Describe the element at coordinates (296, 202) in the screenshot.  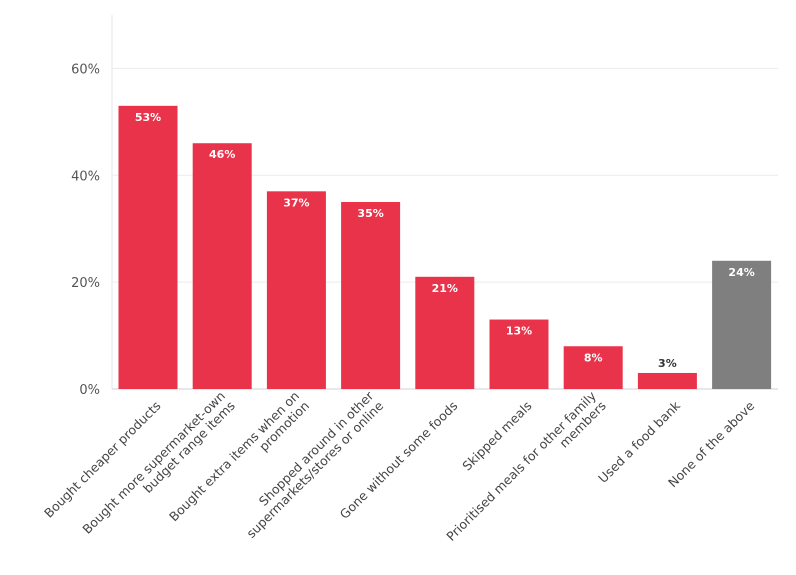
I see `bar-value-label: 37%` at that location.